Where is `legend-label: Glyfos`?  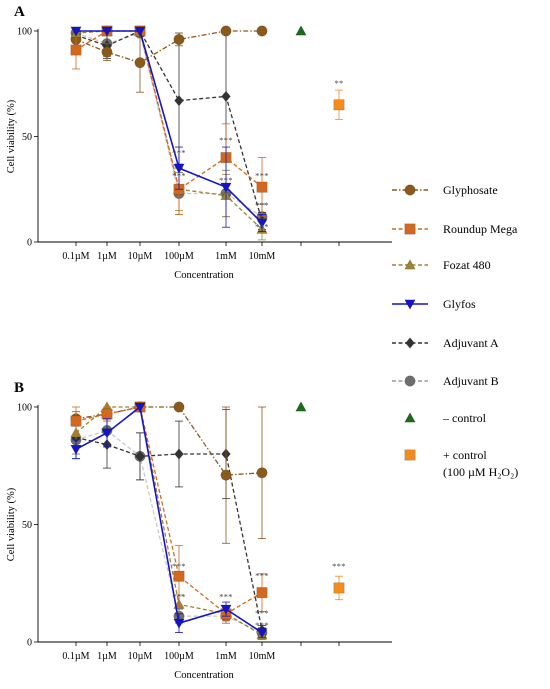 legend-label: Glyfos is located at coordinates (459, 304).